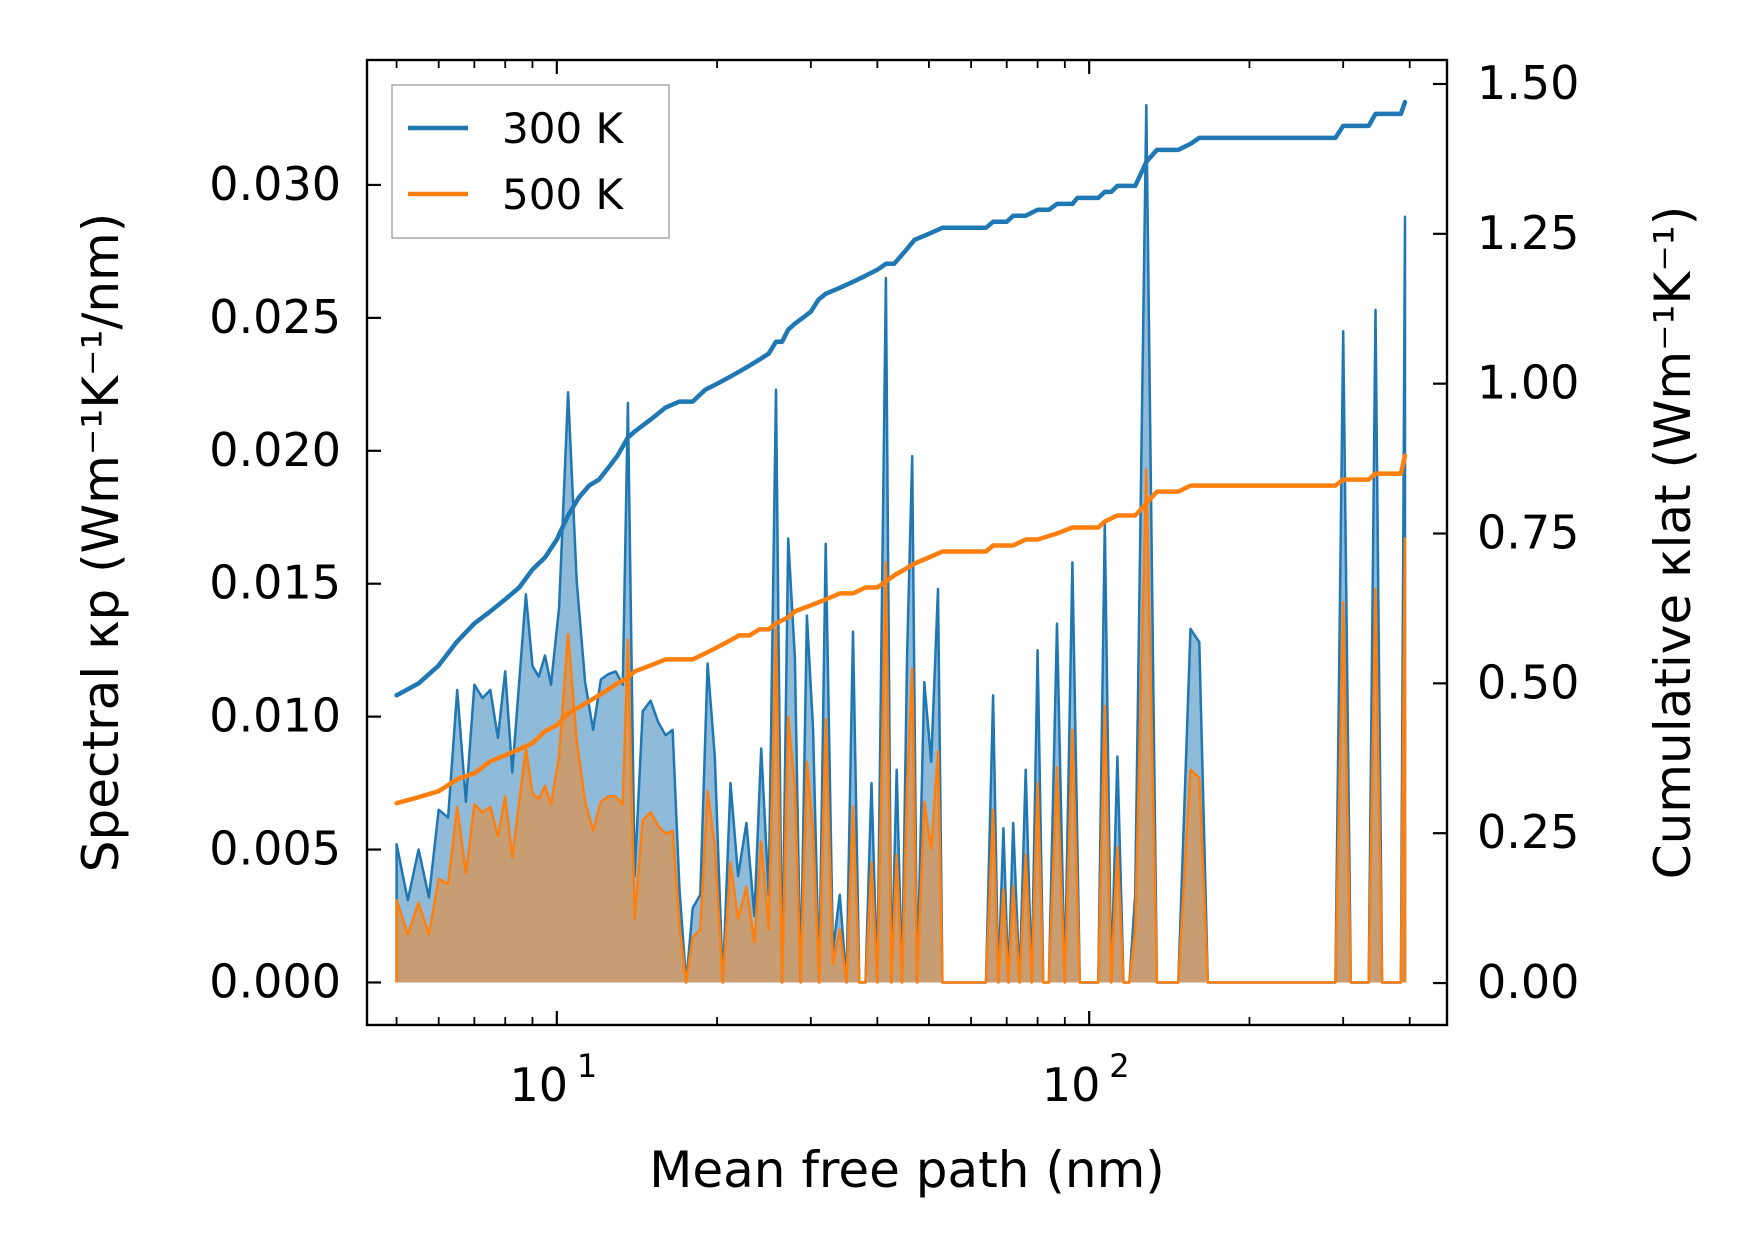 This screenshot has width=1753, height=1254. I want to click on left-tick-label: 0.000, so click(275, 981).